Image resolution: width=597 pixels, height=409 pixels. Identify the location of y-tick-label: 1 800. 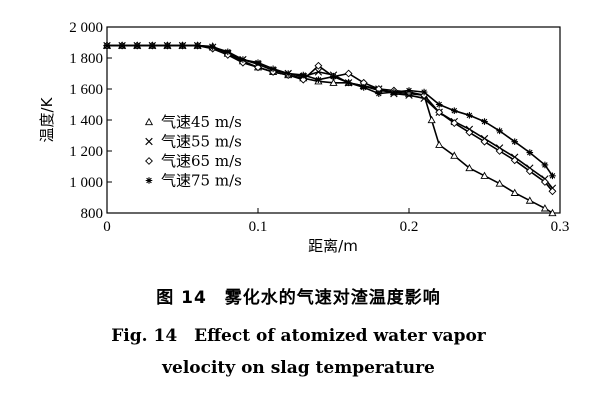
(86, 59).